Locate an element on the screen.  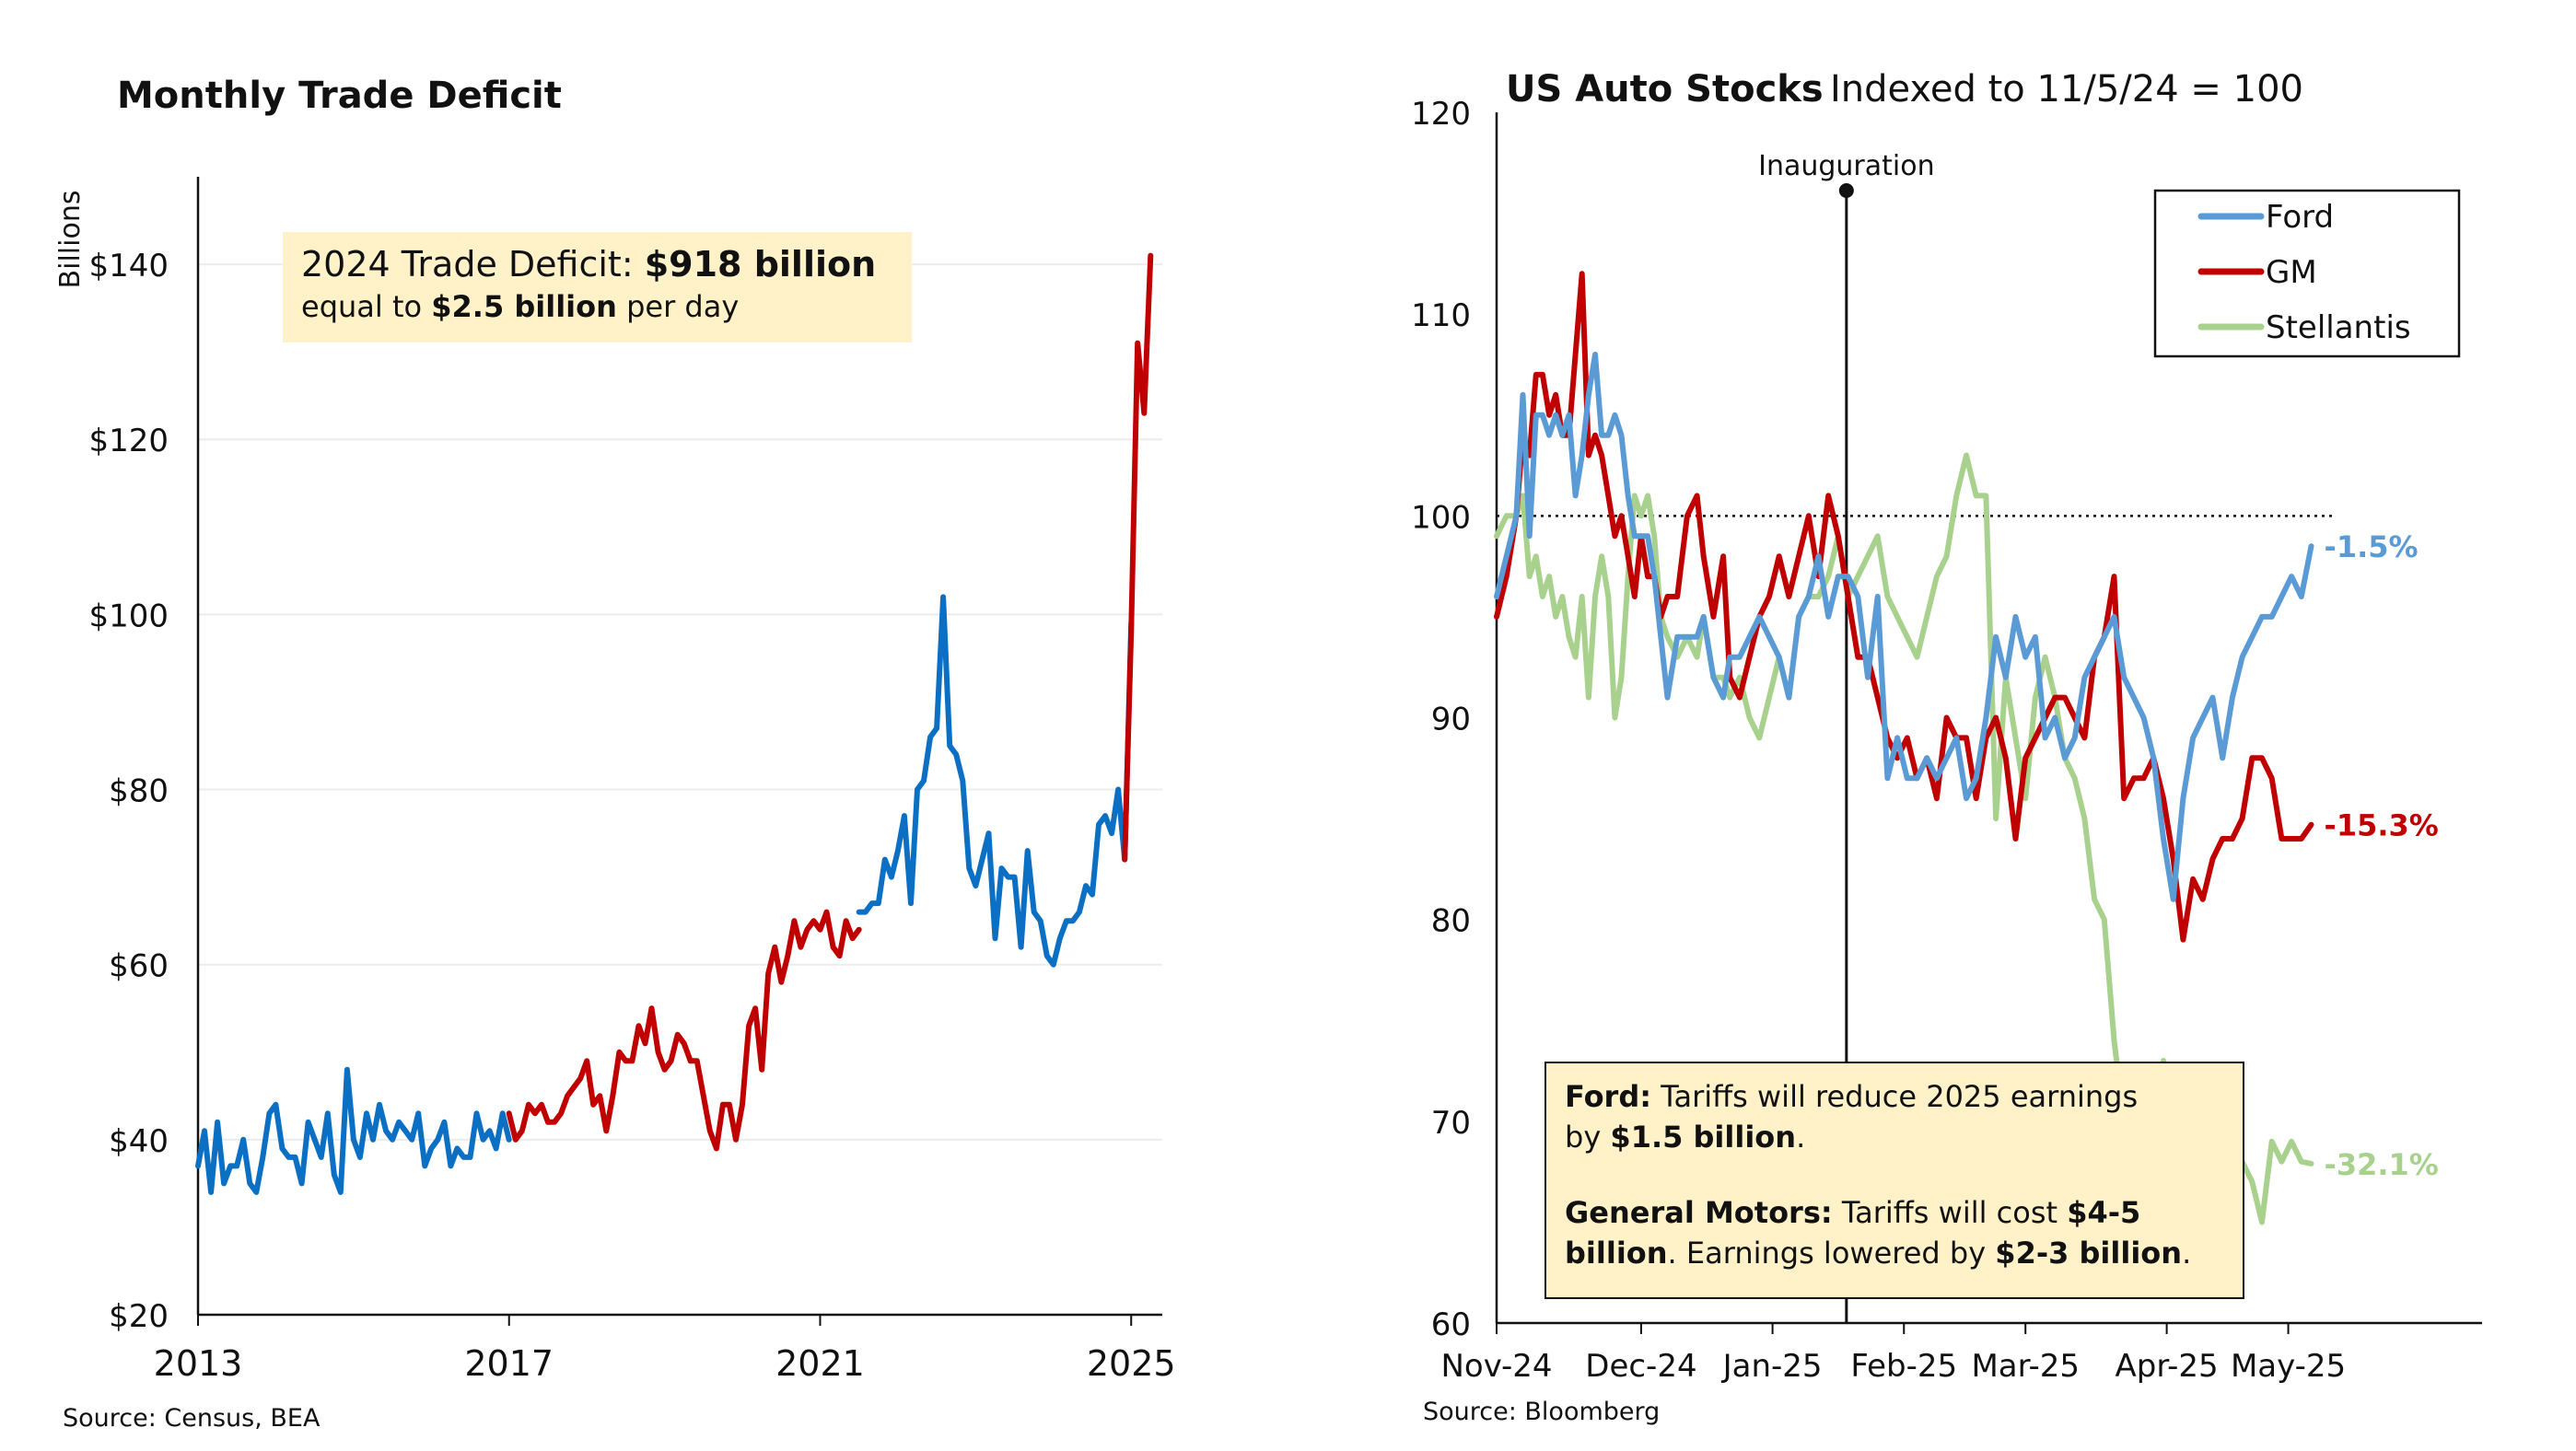
ford-note-line-1: Ford: Tariffs will reduce 2025 earnings is located at coordinates (1904, 1096).